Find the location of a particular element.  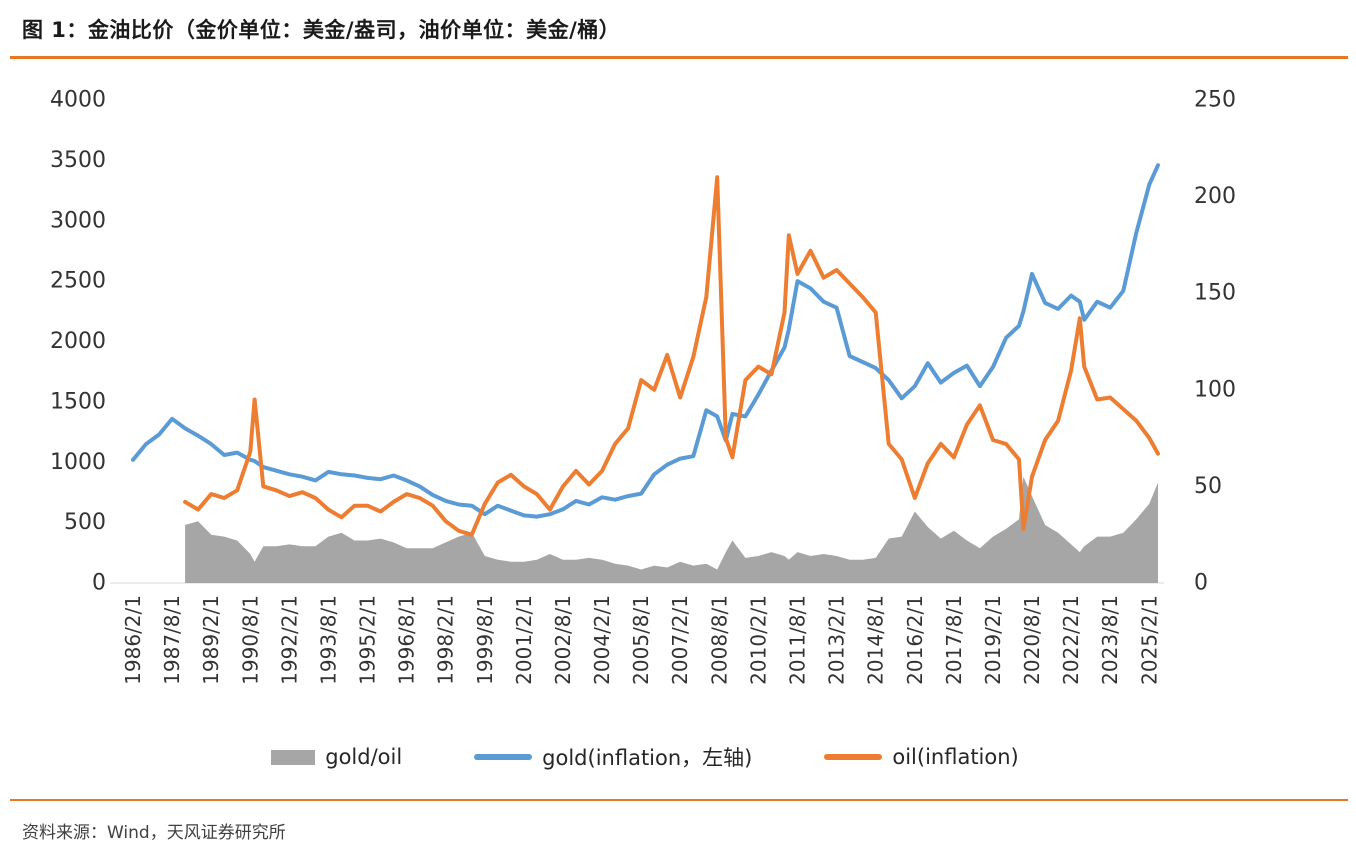

x-axis-tick-label: 2011/8/1 is located at coordinates (798, 640).